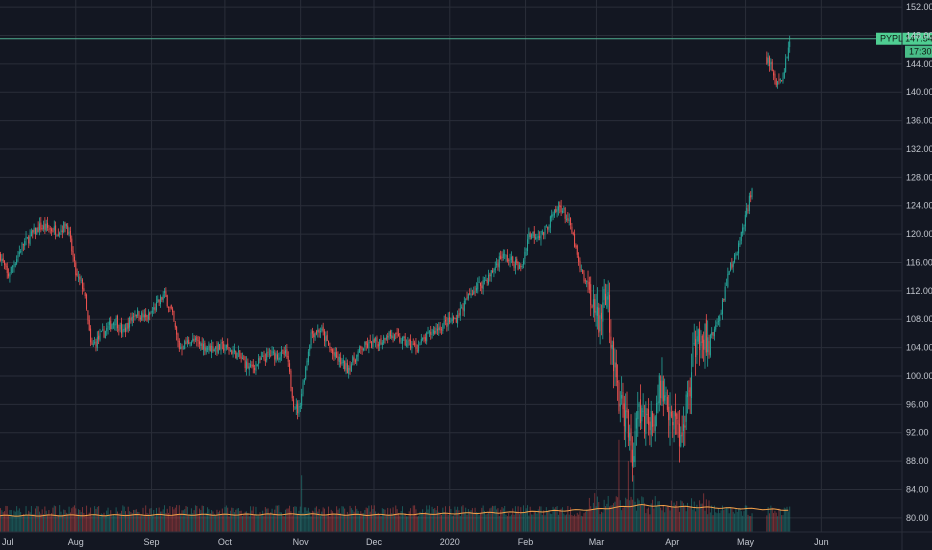  I want to click on price-badge-label: PYPL 147.54, so click(906, 39).